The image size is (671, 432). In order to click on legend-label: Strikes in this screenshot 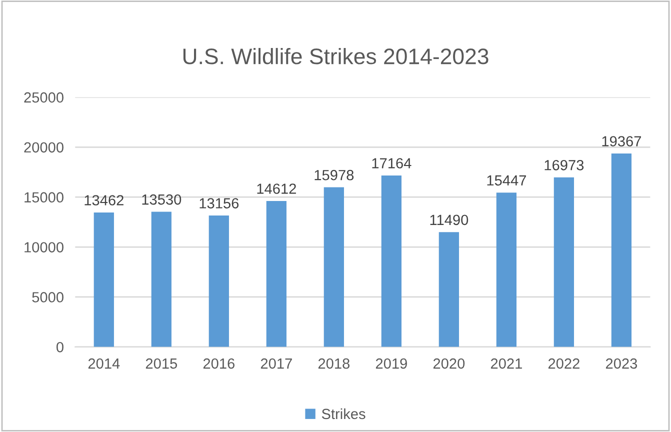, I will do `click(344, 414)`.